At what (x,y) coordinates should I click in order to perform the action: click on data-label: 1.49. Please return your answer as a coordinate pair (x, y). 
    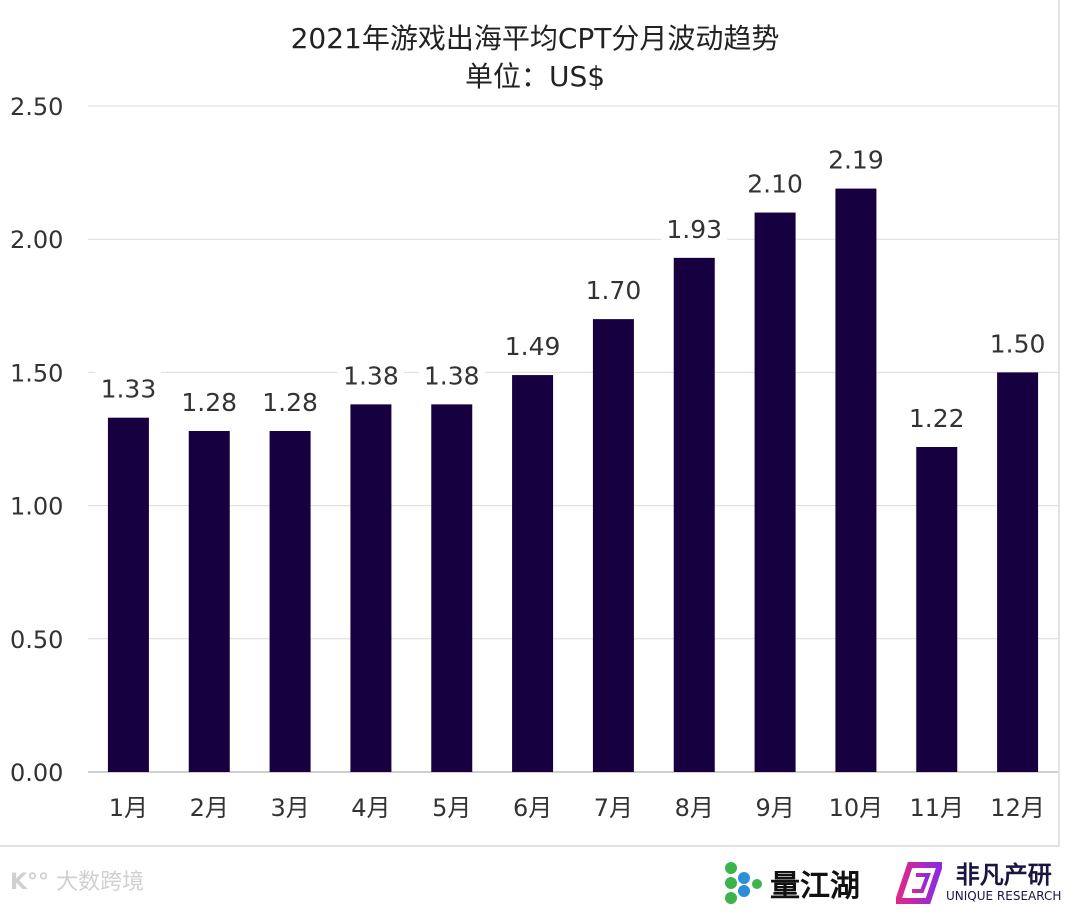
    Looking at the image, I should click on (533, 346).